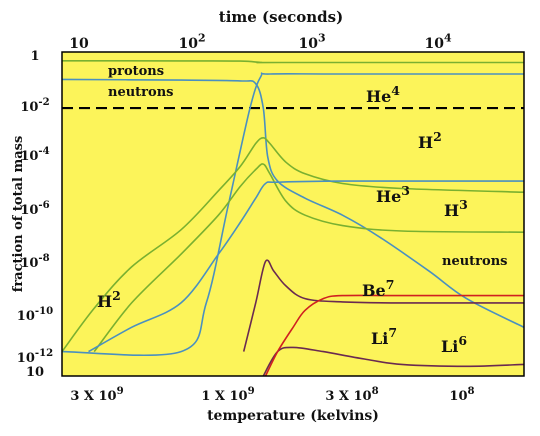 The image size is (540, 436). I want to click on series-line-be7, so click(383, 305).